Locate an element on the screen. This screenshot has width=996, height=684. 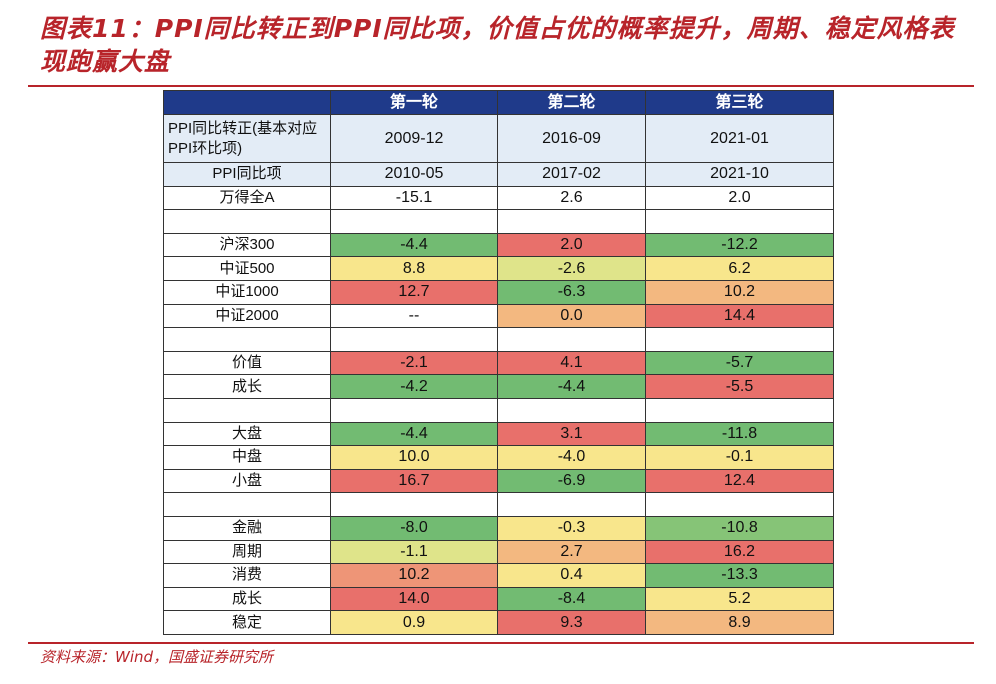
value-cell: 2.7 is located at coordinates (571, 552).